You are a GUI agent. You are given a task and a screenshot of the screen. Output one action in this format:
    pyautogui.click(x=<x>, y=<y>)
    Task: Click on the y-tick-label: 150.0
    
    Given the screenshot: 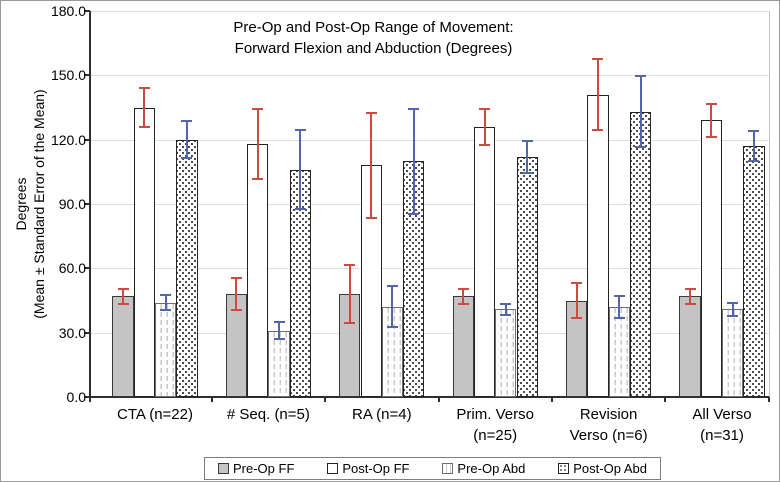 What is the action you would take?
    pyautogui.click(x=68, y=75)
    